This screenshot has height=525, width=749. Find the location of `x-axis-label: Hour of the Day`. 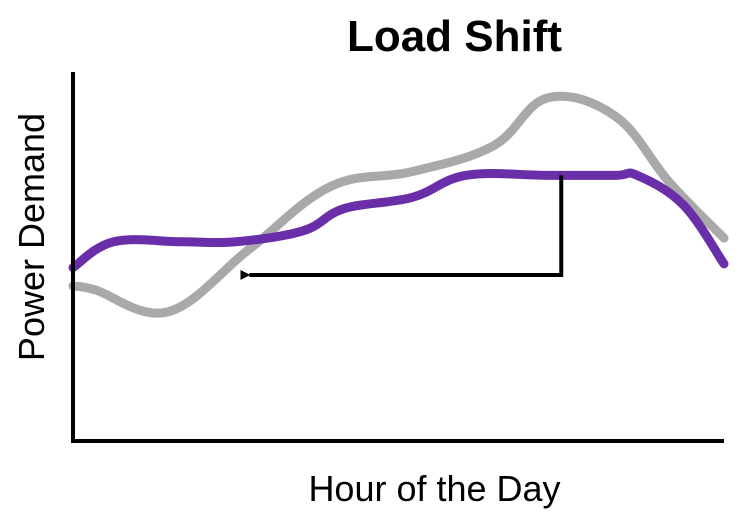

x-axis-label: Hour of the Day is located at coordinates (434, 488).